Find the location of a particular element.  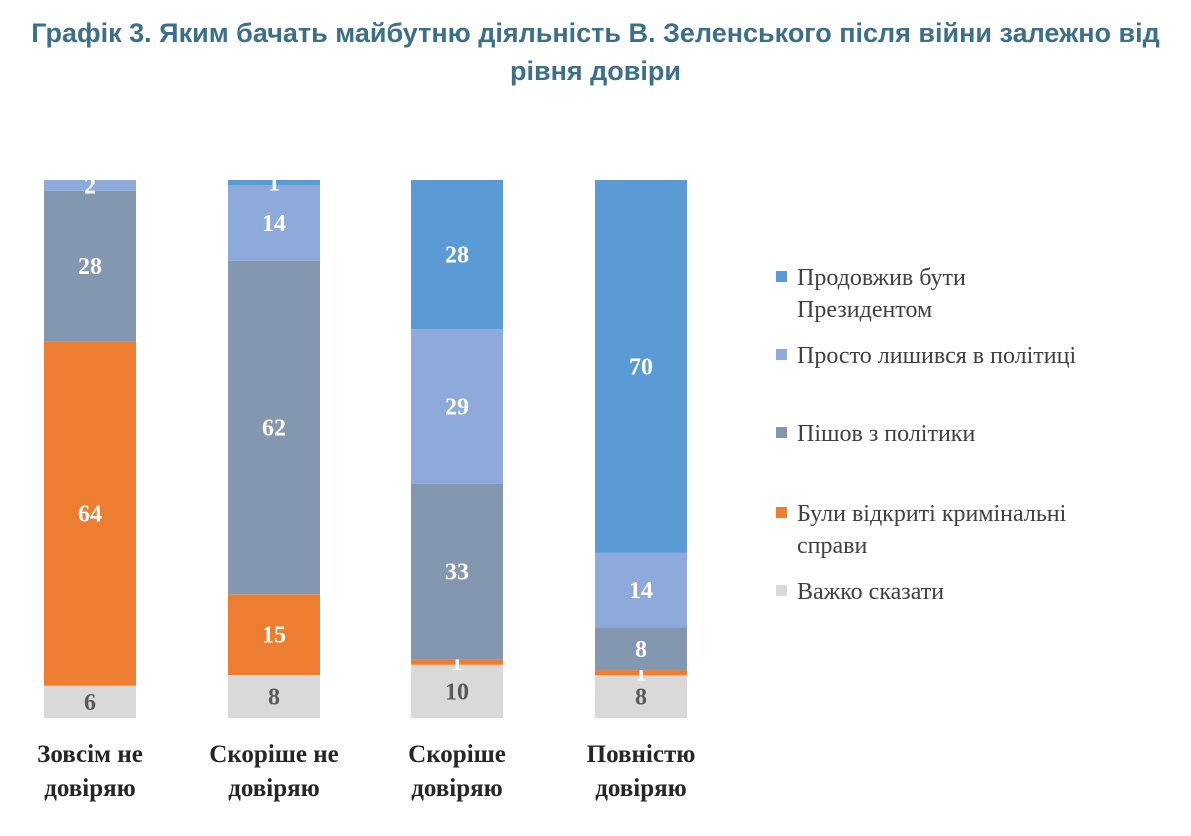

legend-item: Продовжив бути Президентом is located at coordinates (976, 294).